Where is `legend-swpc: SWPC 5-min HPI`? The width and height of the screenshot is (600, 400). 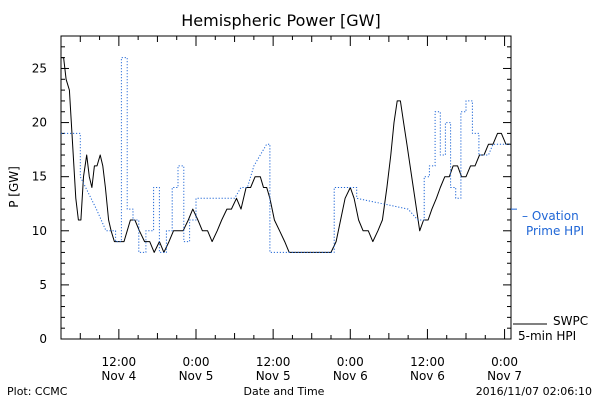
legend-swpc: SWPC 5-min HPI is located at coordinates (550, 328).